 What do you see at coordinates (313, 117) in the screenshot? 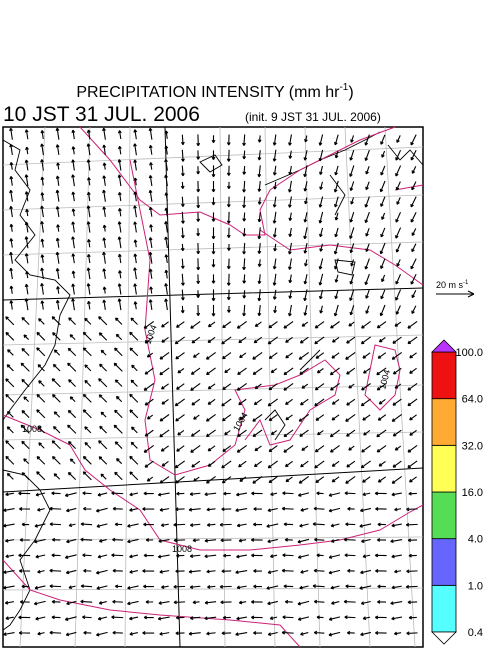
I see `init-time: (init. 9 JST 31 JUL. 2006)` at bounding box center [313, 117].